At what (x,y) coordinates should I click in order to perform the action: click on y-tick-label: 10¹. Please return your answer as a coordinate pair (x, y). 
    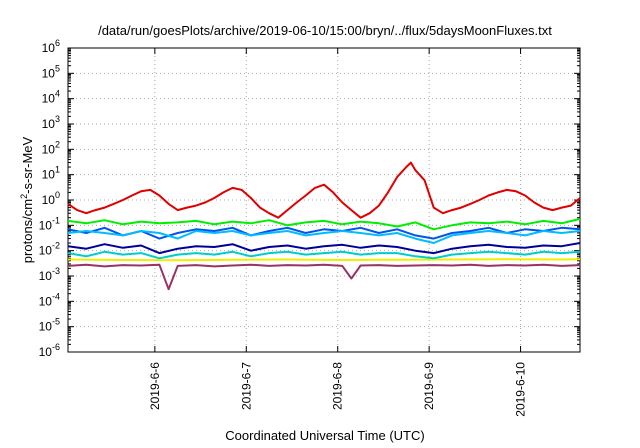
    Looking at the image, I should click on (51, 173).